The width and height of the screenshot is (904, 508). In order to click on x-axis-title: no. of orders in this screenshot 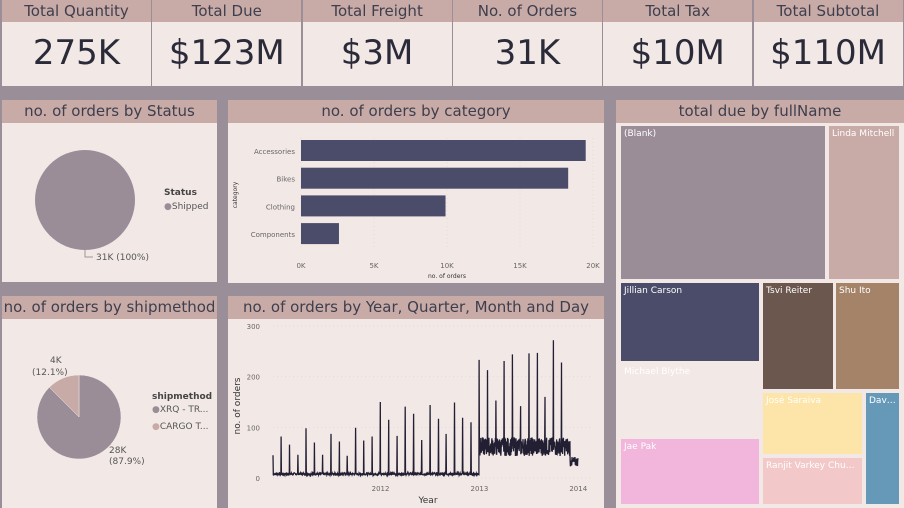, I will do `click(447, 276)`.